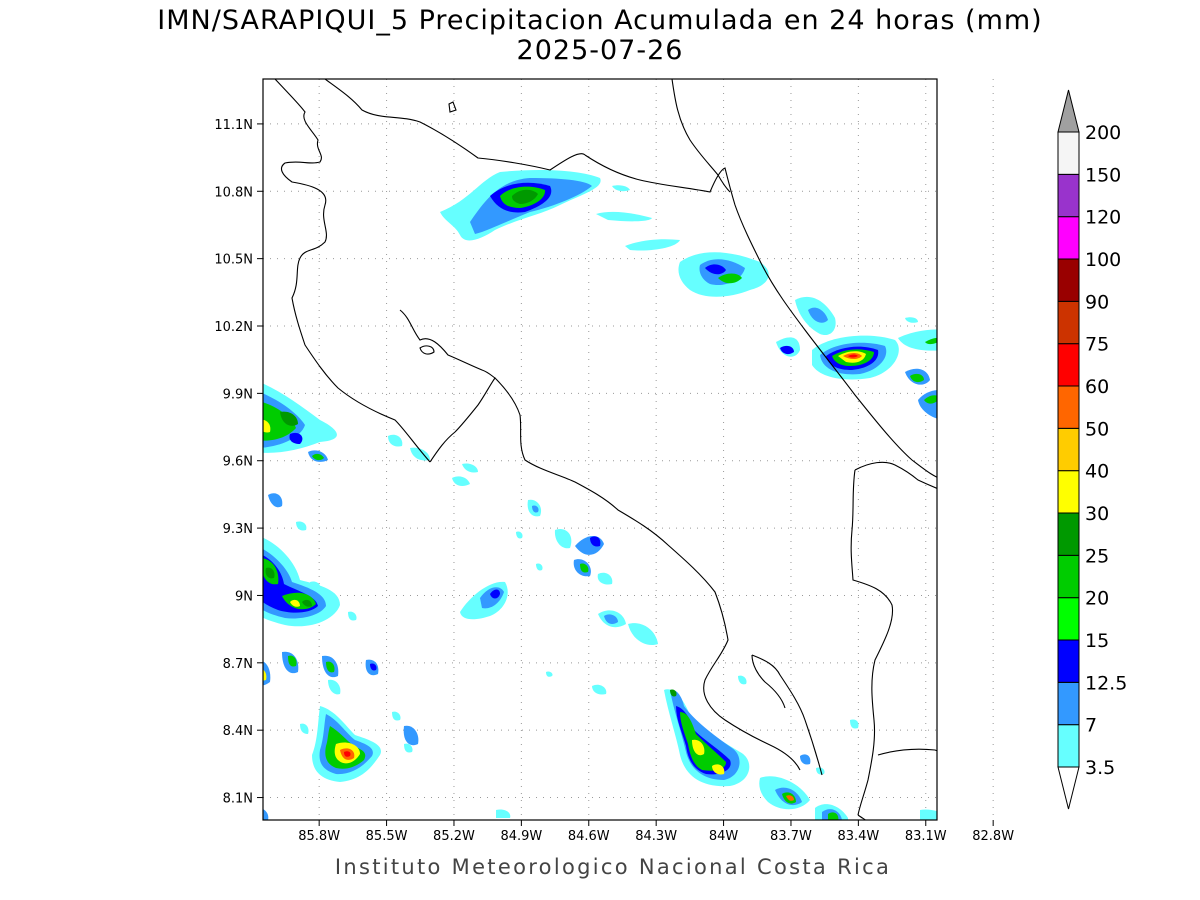  Describe the element at coordinates (1103, 260) in the screenshot. I see `colorbar-label: 100` at that location.